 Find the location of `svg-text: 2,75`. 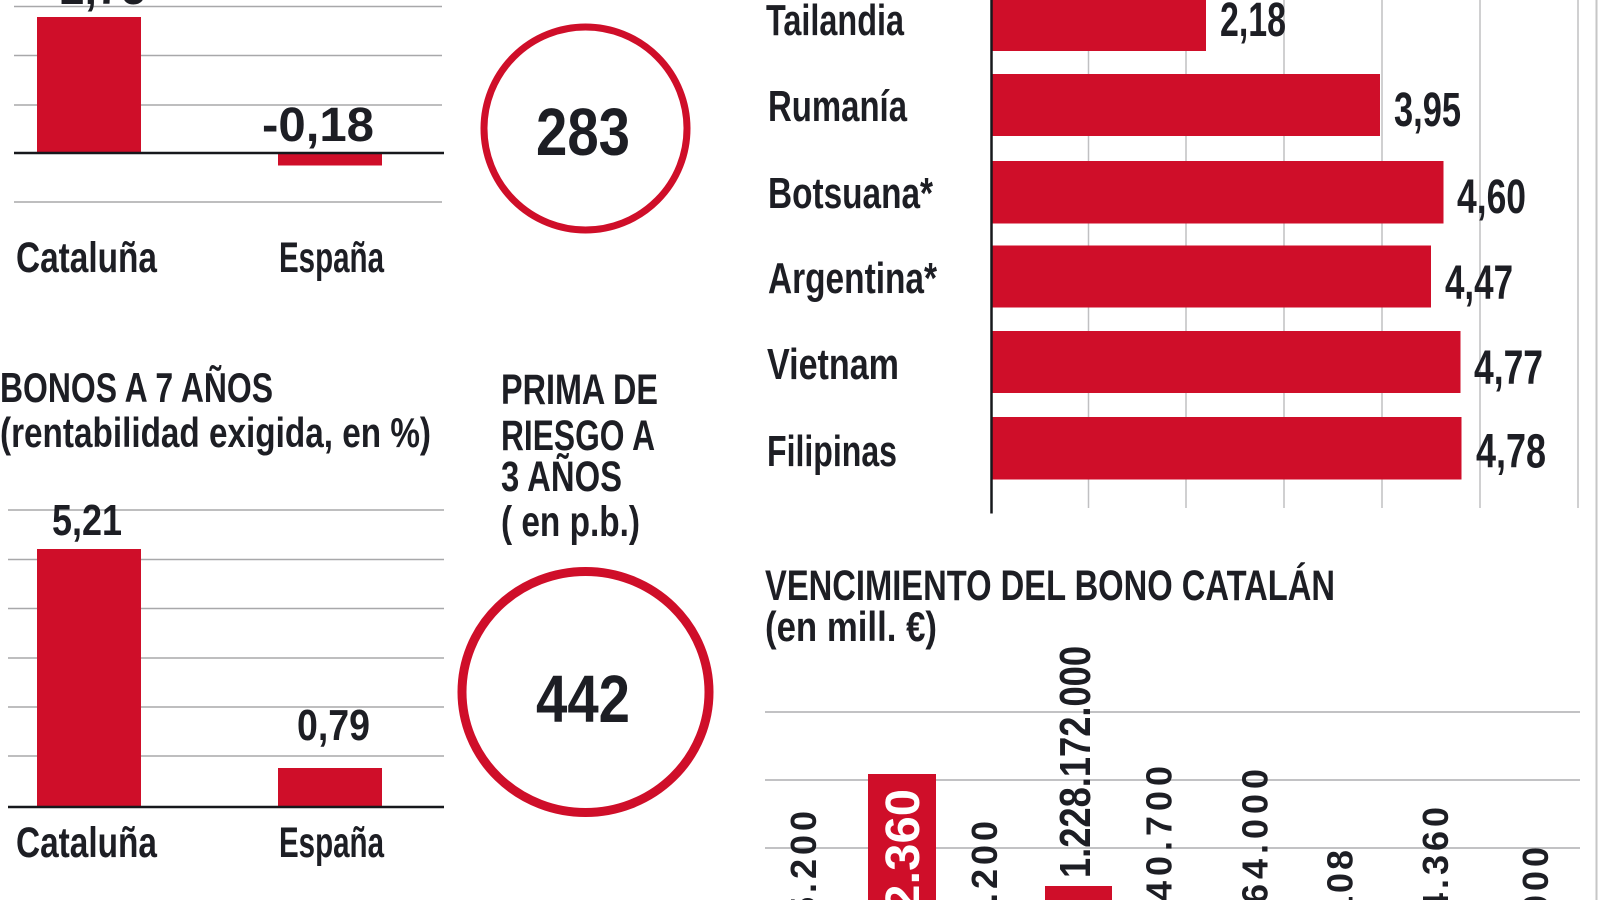

svg-text: 2,75 is located at coordinates (103, 7).